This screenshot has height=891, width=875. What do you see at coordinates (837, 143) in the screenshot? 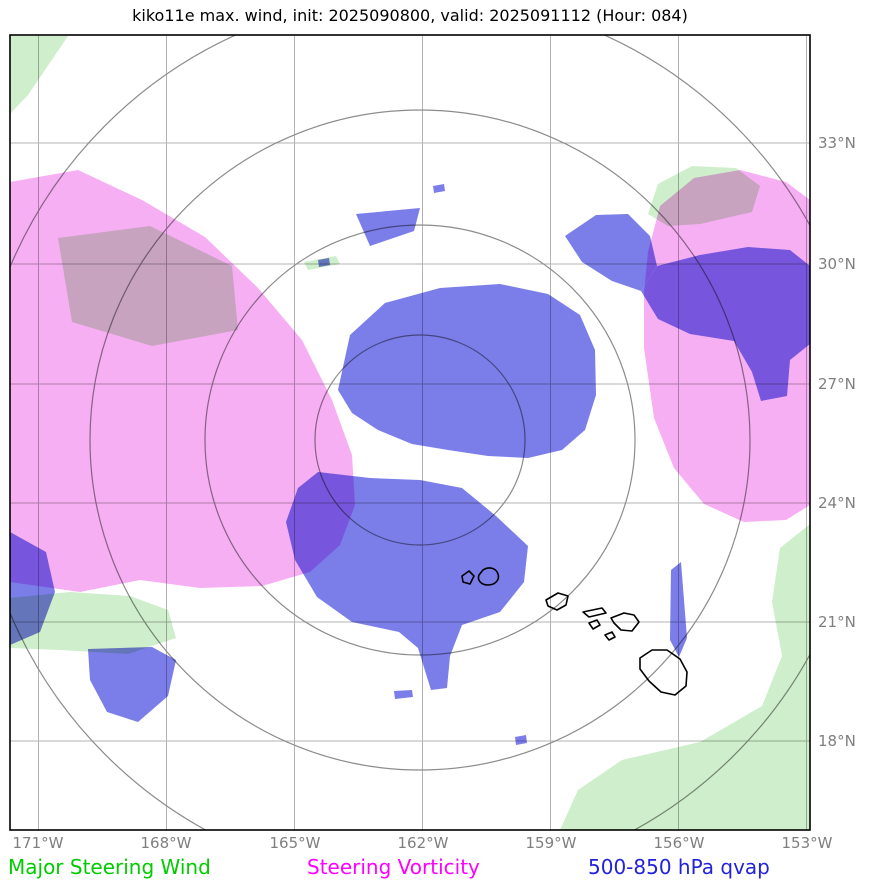
I see `lat-tick-label: 33°N` at bounding box center [837, 143].